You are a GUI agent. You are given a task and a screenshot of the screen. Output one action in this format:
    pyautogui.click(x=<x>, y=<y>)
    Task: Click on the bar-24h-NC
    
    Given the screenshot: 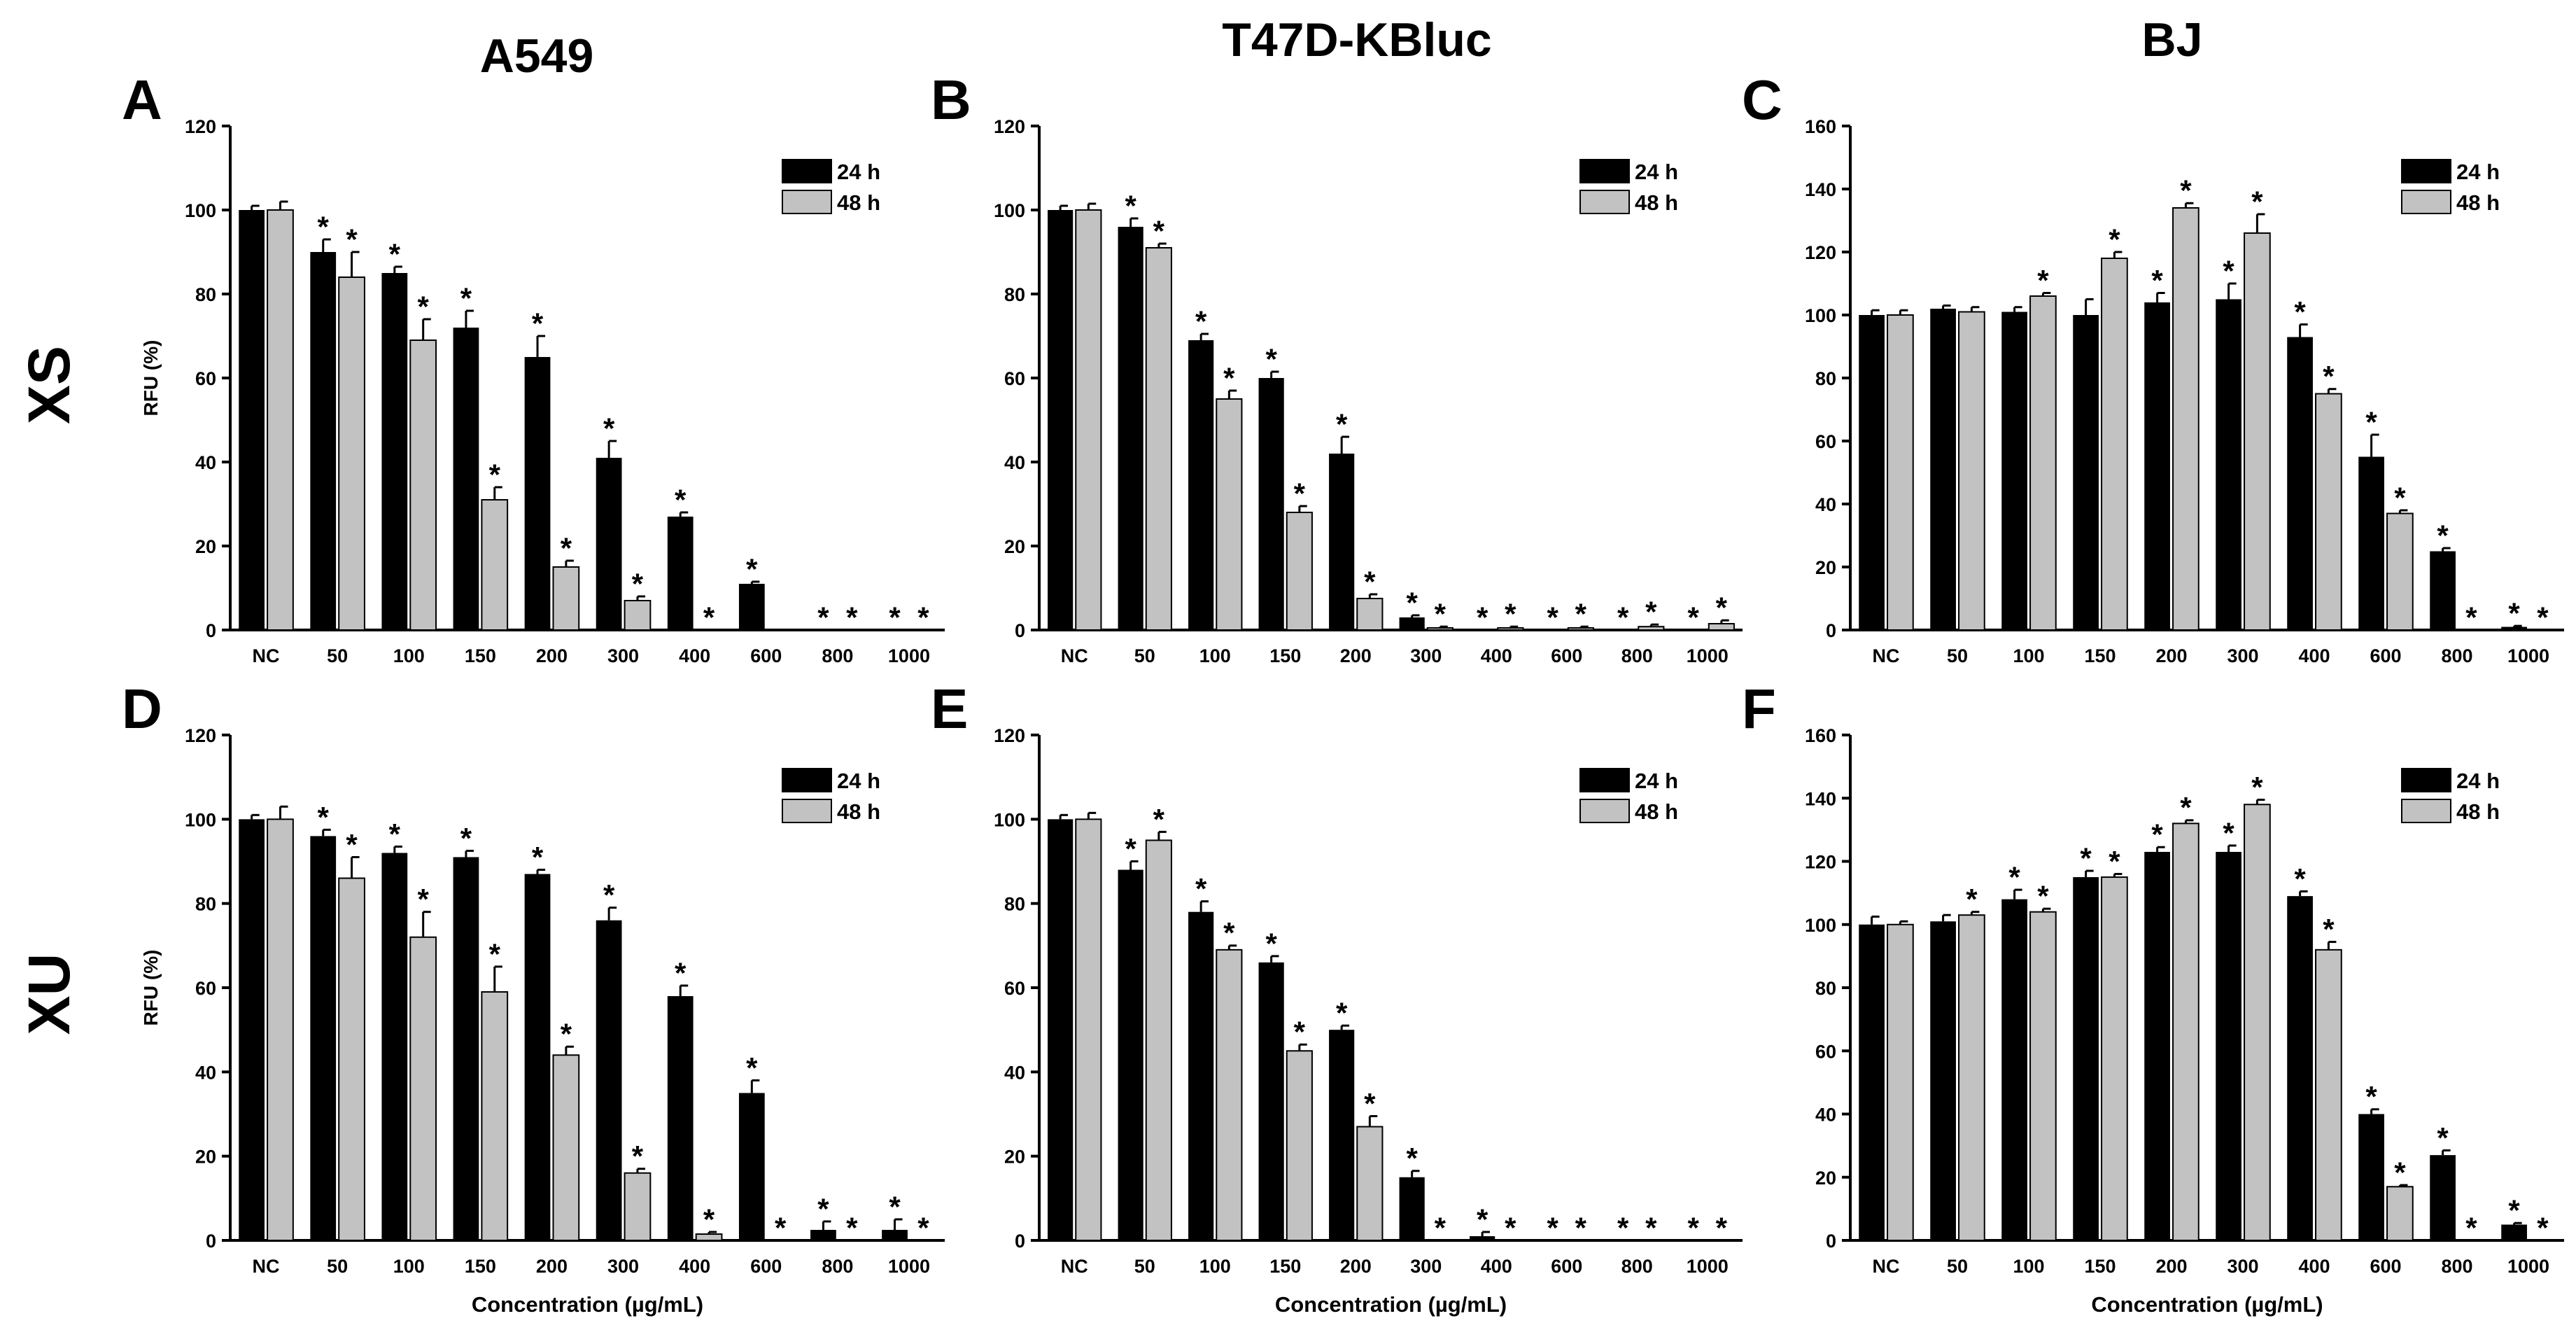 What is the action you would take?
    pyautogui.click(x=1872, y=472)
    